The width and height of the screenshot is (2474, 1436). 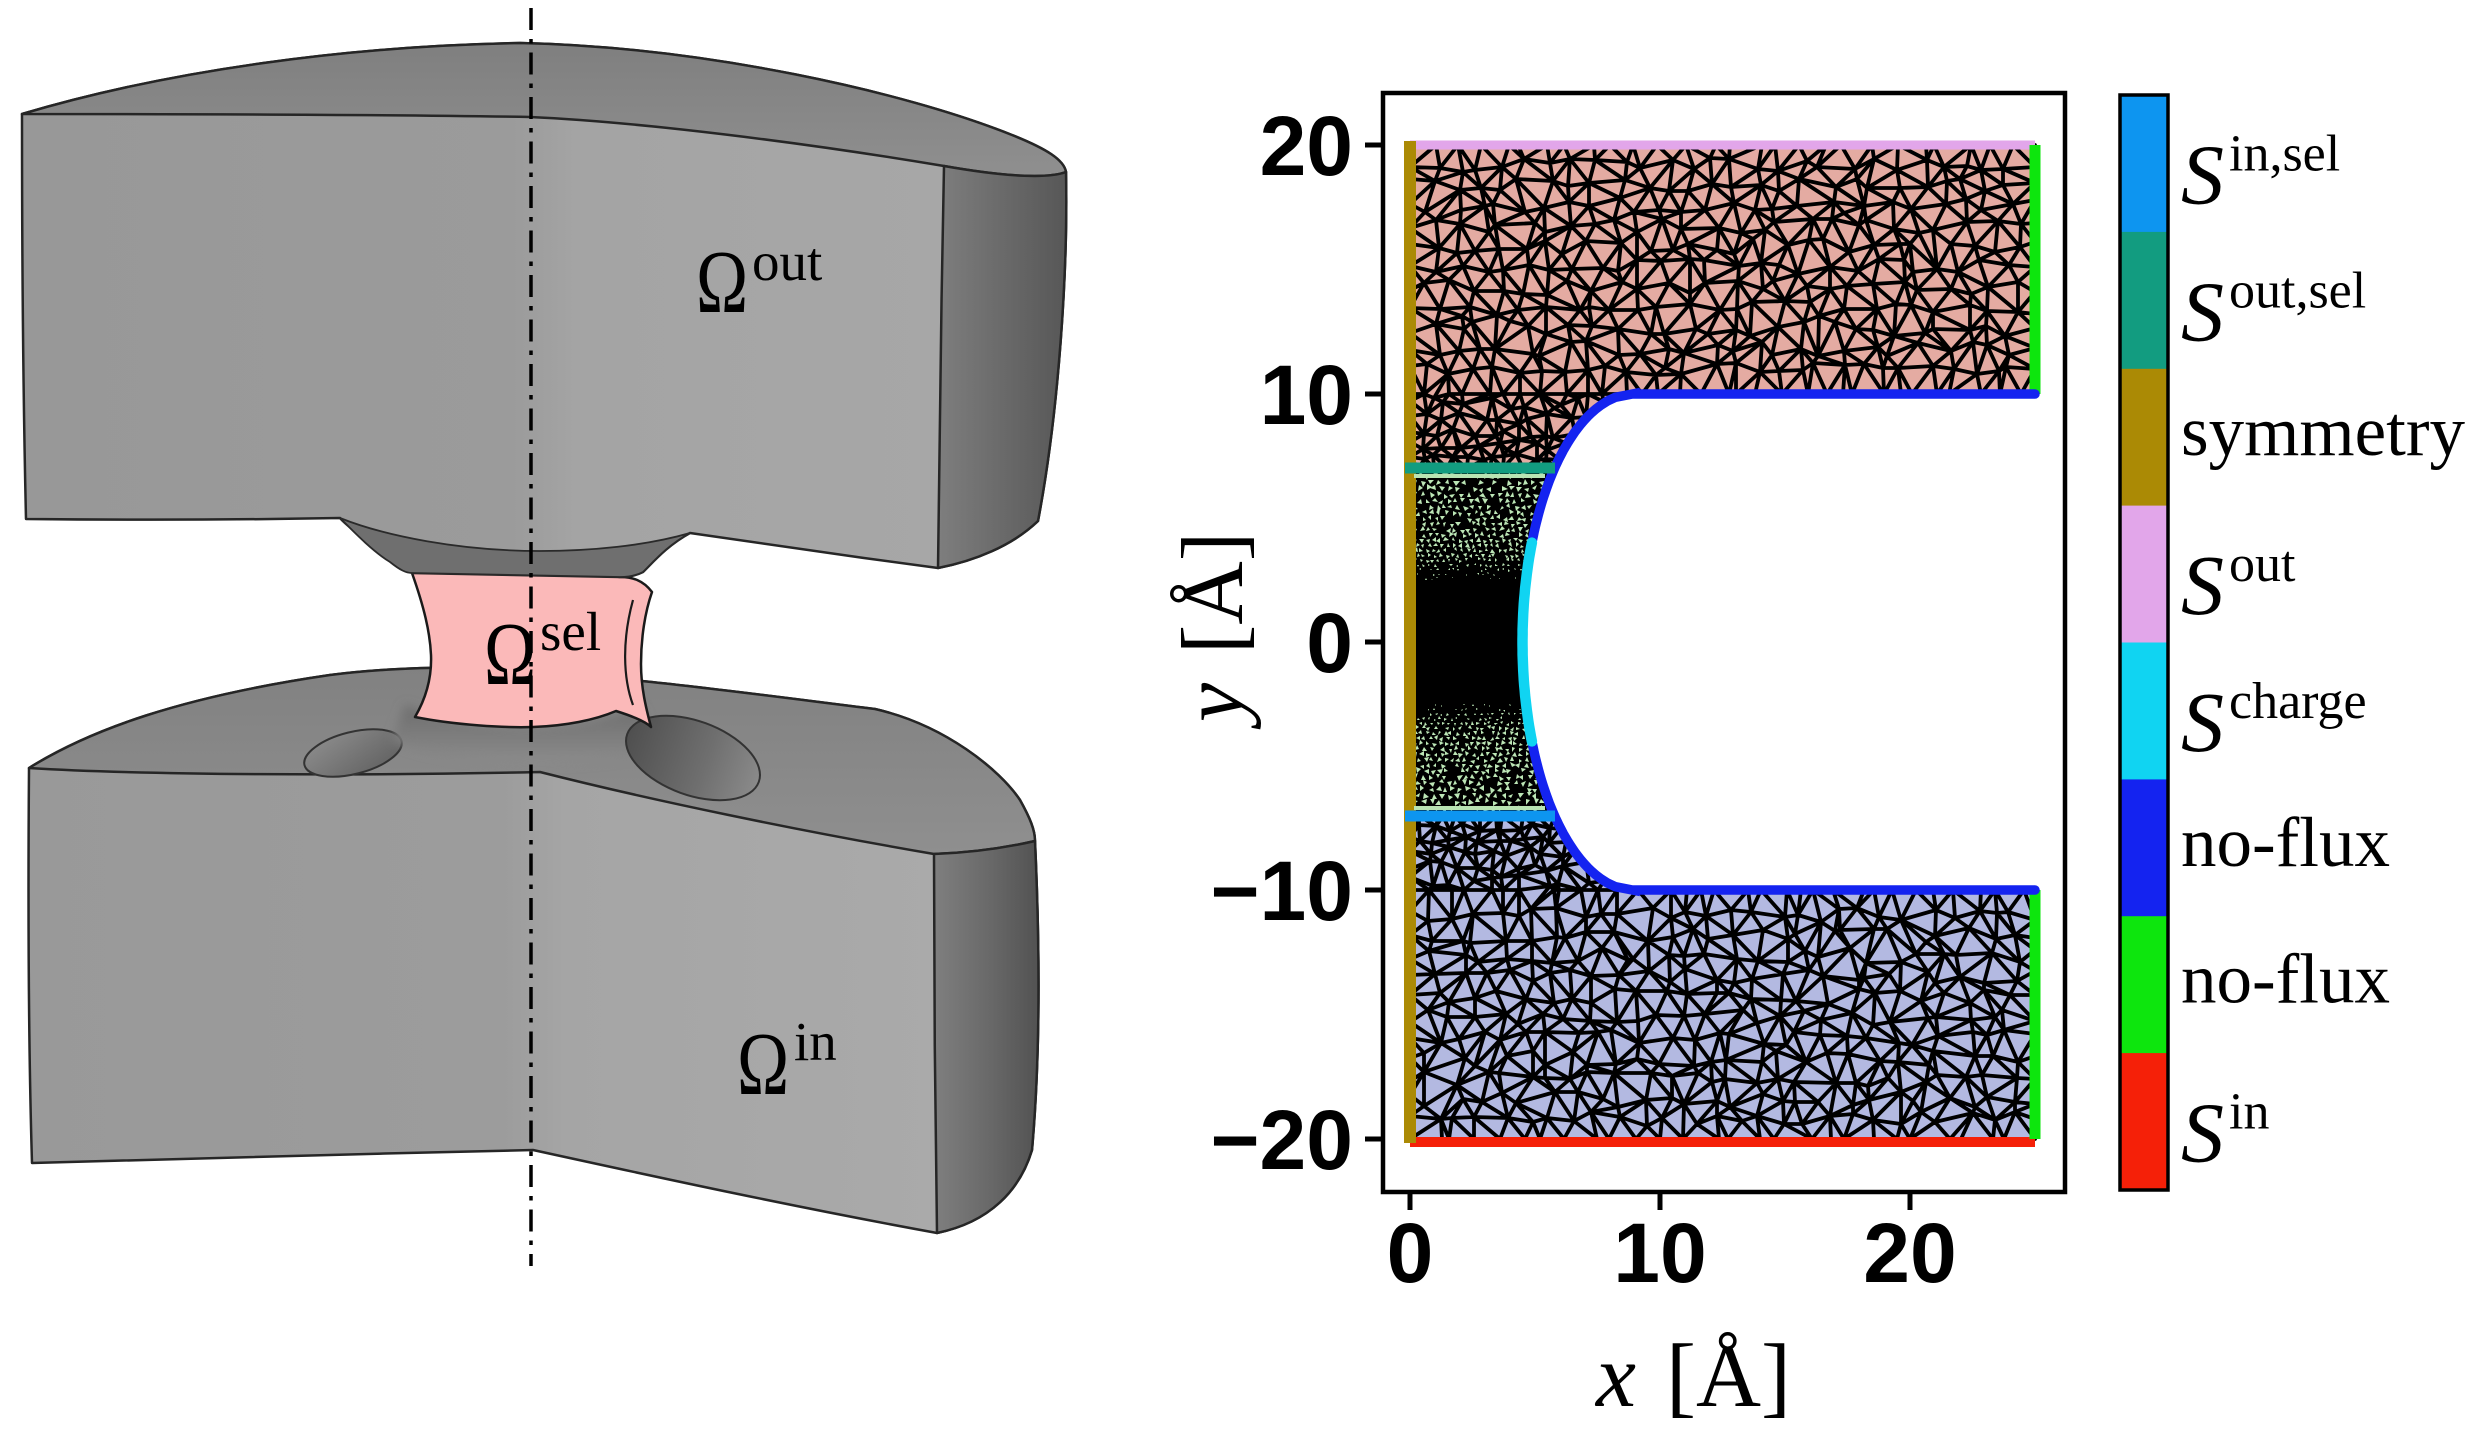 I want to click on svg-text: y, so click(x=1213, y=706).